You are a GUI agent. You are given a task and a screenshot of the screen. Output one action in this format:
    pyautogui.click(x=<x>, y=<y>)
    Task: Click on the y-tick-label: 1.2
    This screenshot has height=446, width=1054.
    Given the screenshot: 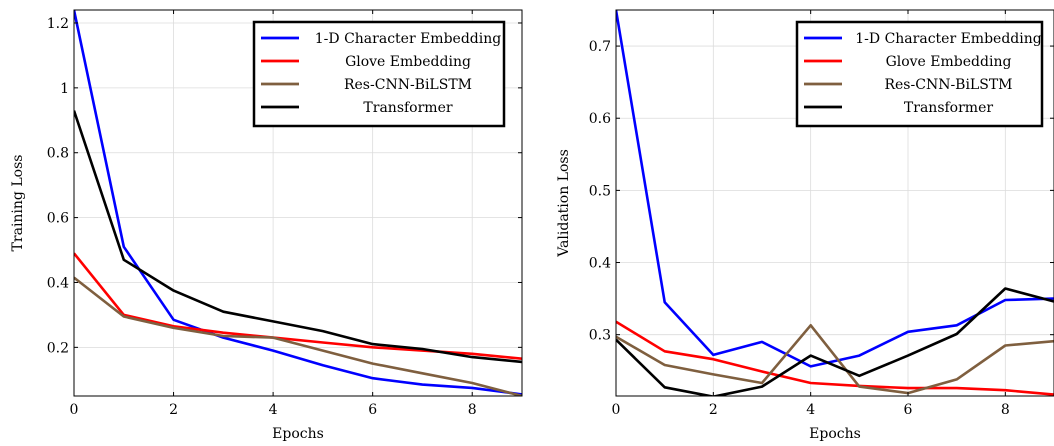 What is the action you would take?
    pyautogui.click(x=58, y=24)
    